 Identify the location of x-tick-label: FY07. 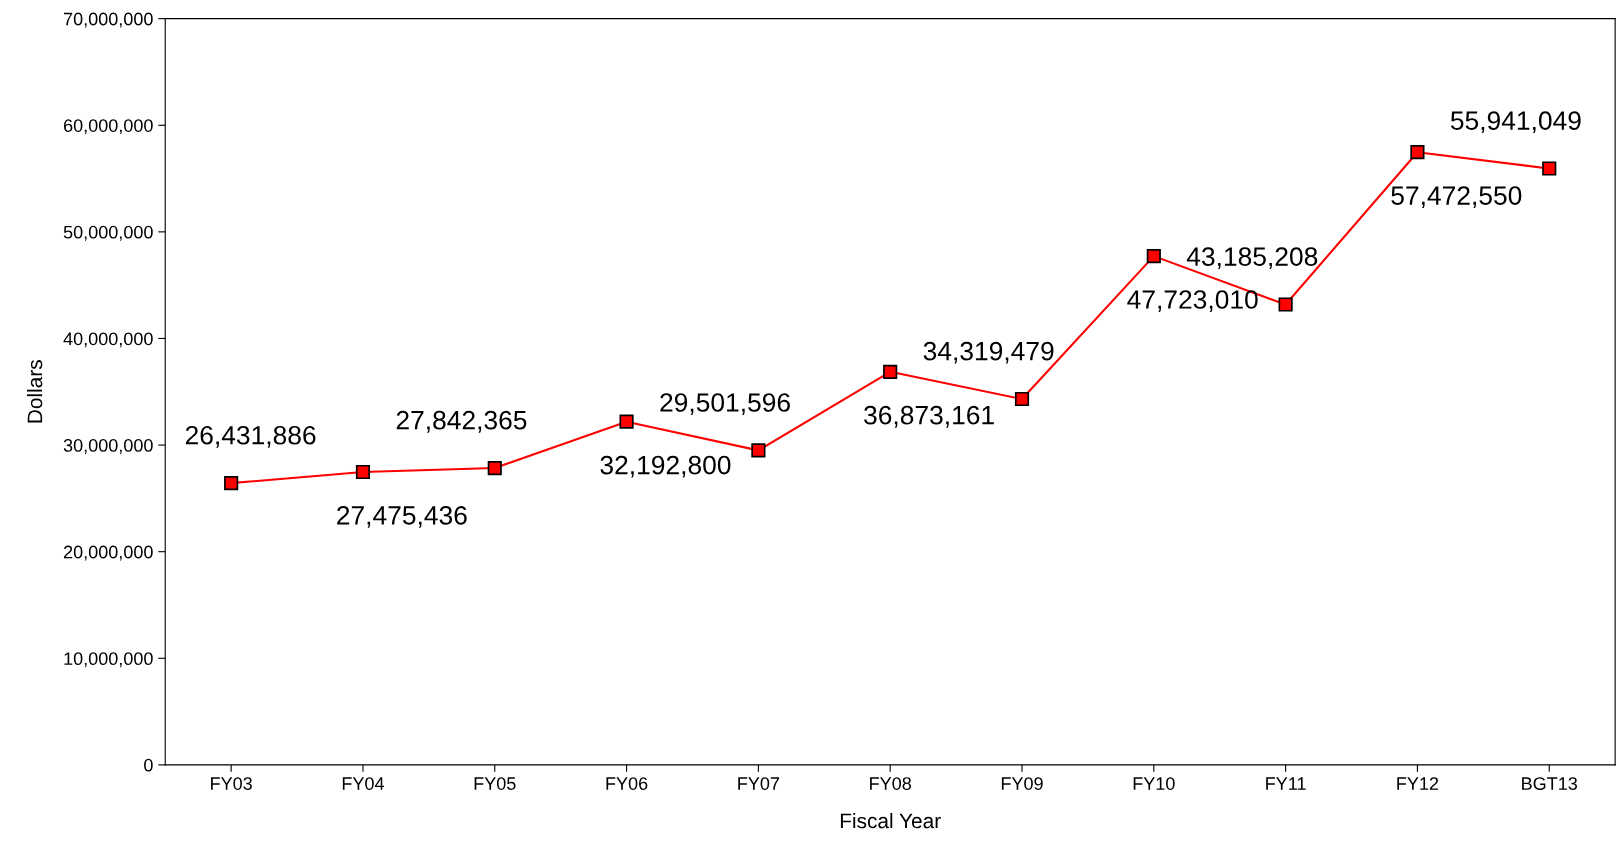
(759, 783).